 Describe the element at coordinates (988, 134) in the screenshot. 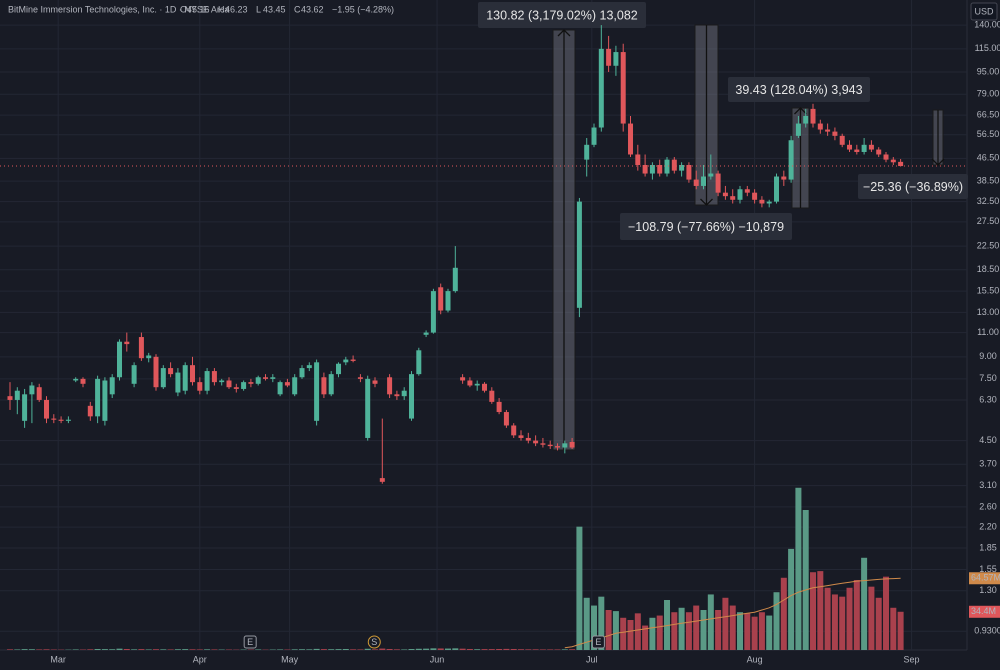

I see `y-tick-label: 56.50` at that location.